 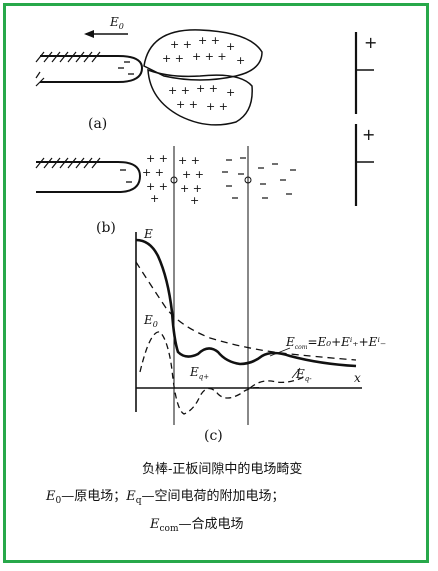 I want to click on label-eq-minus: Eq-, so click(x=303, y=375).